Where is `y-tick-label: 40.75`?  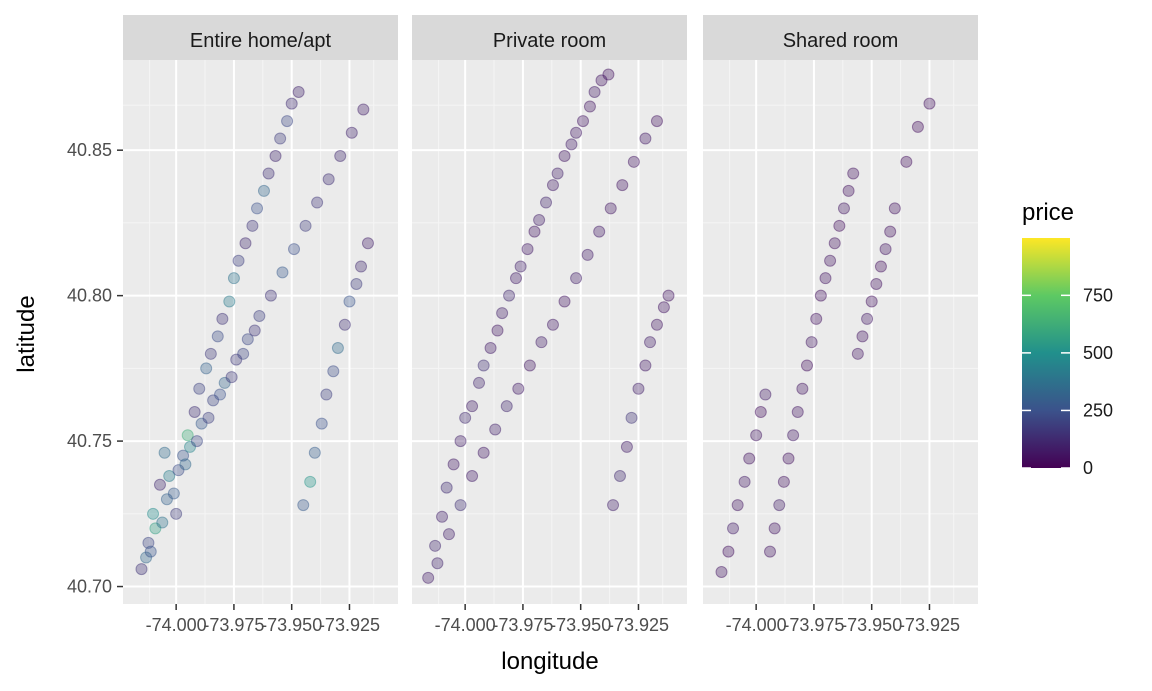 y-tick-label: 40.75 is located at coordinates (89, 441).